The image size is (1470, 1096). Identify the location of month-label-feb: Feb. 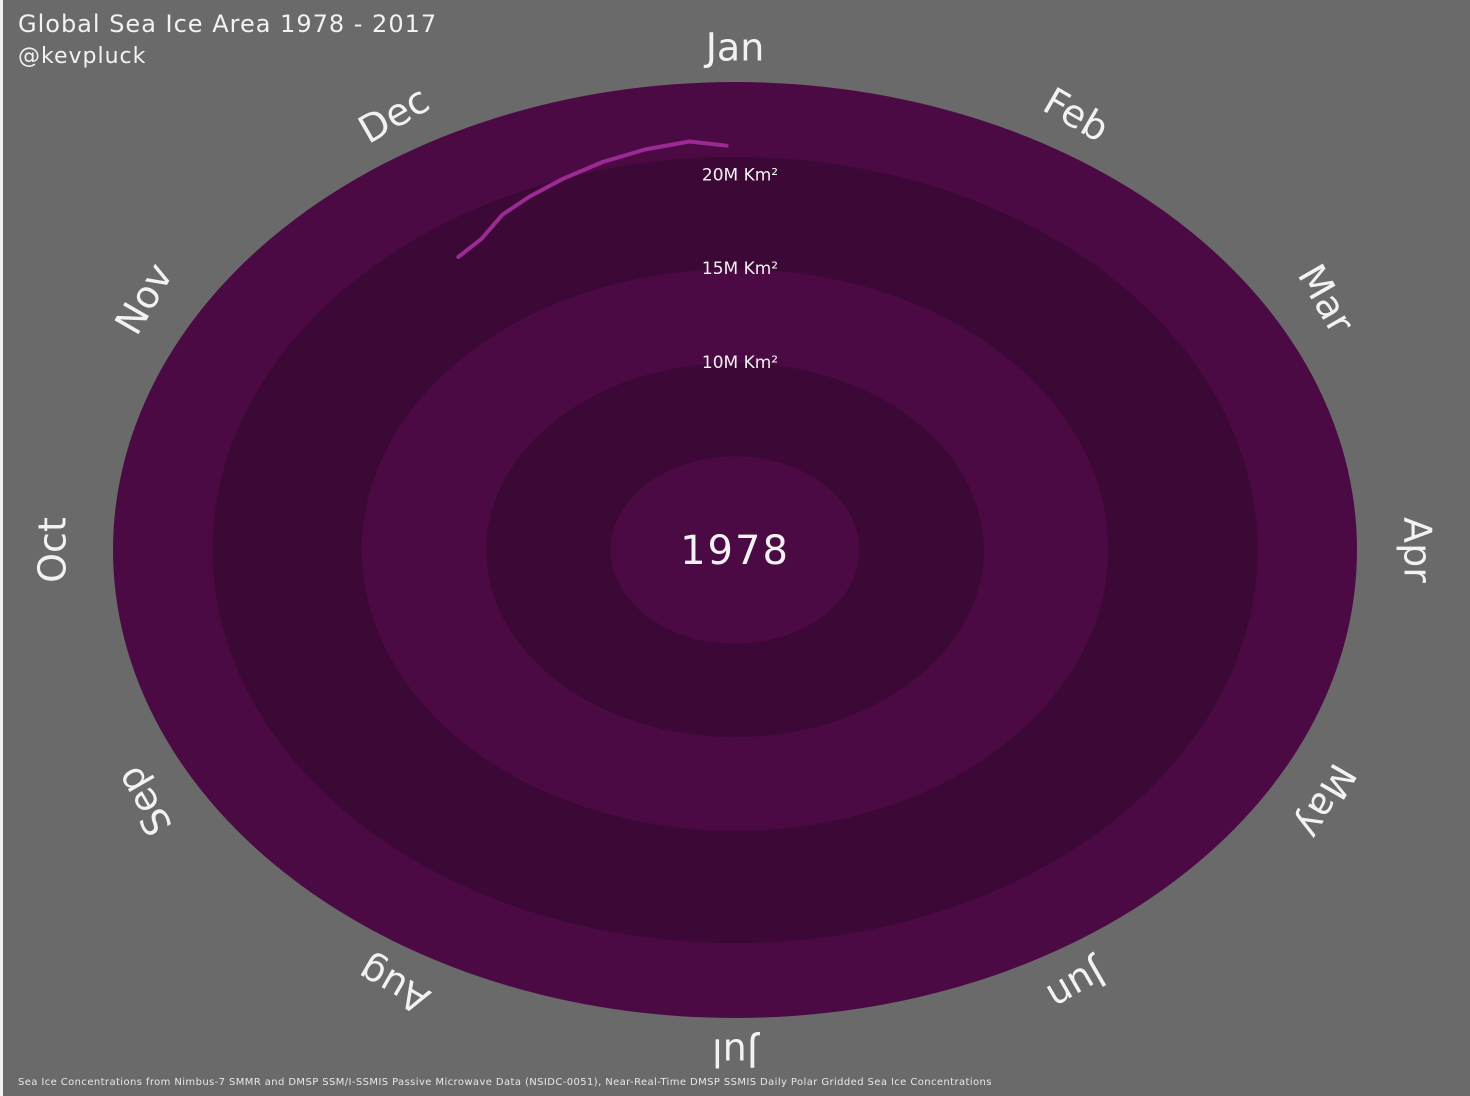
(1076, 115).